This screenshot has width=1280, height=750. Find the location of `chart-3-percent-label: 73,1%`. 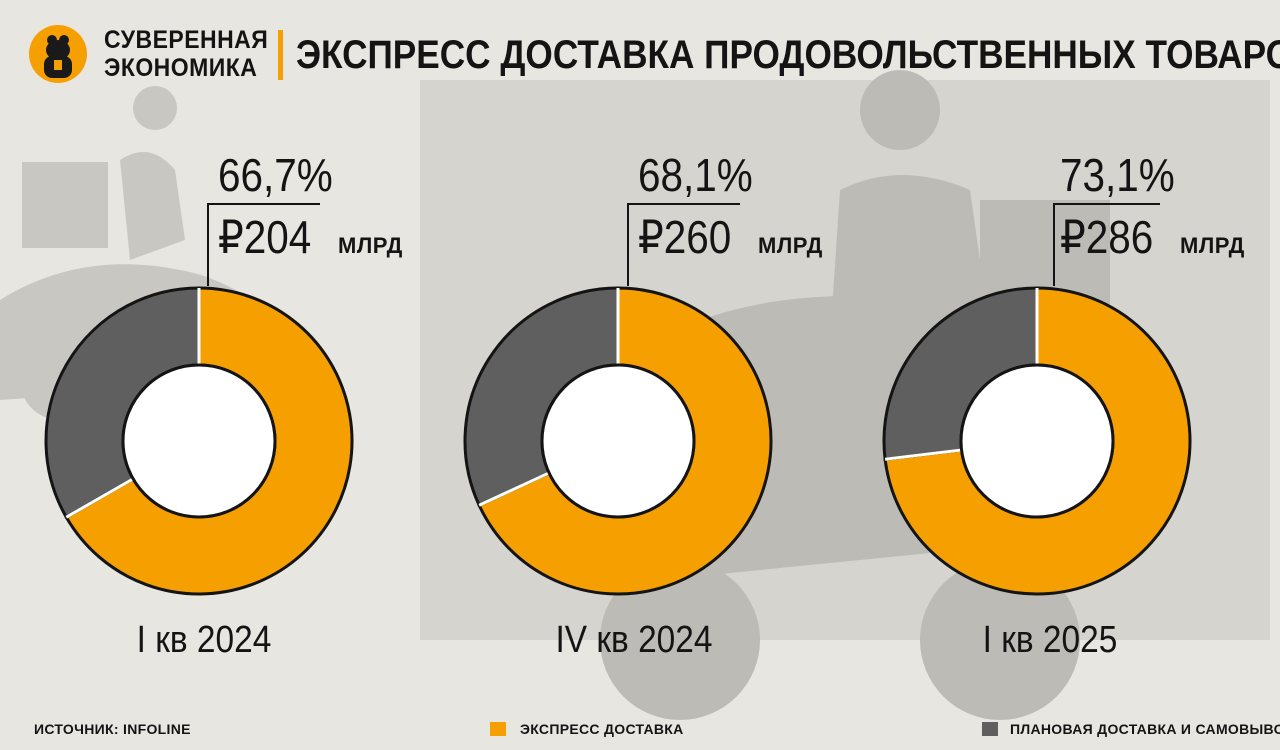

chart-3-percent-label: 73,1% is located at coordinates (1117, 175).